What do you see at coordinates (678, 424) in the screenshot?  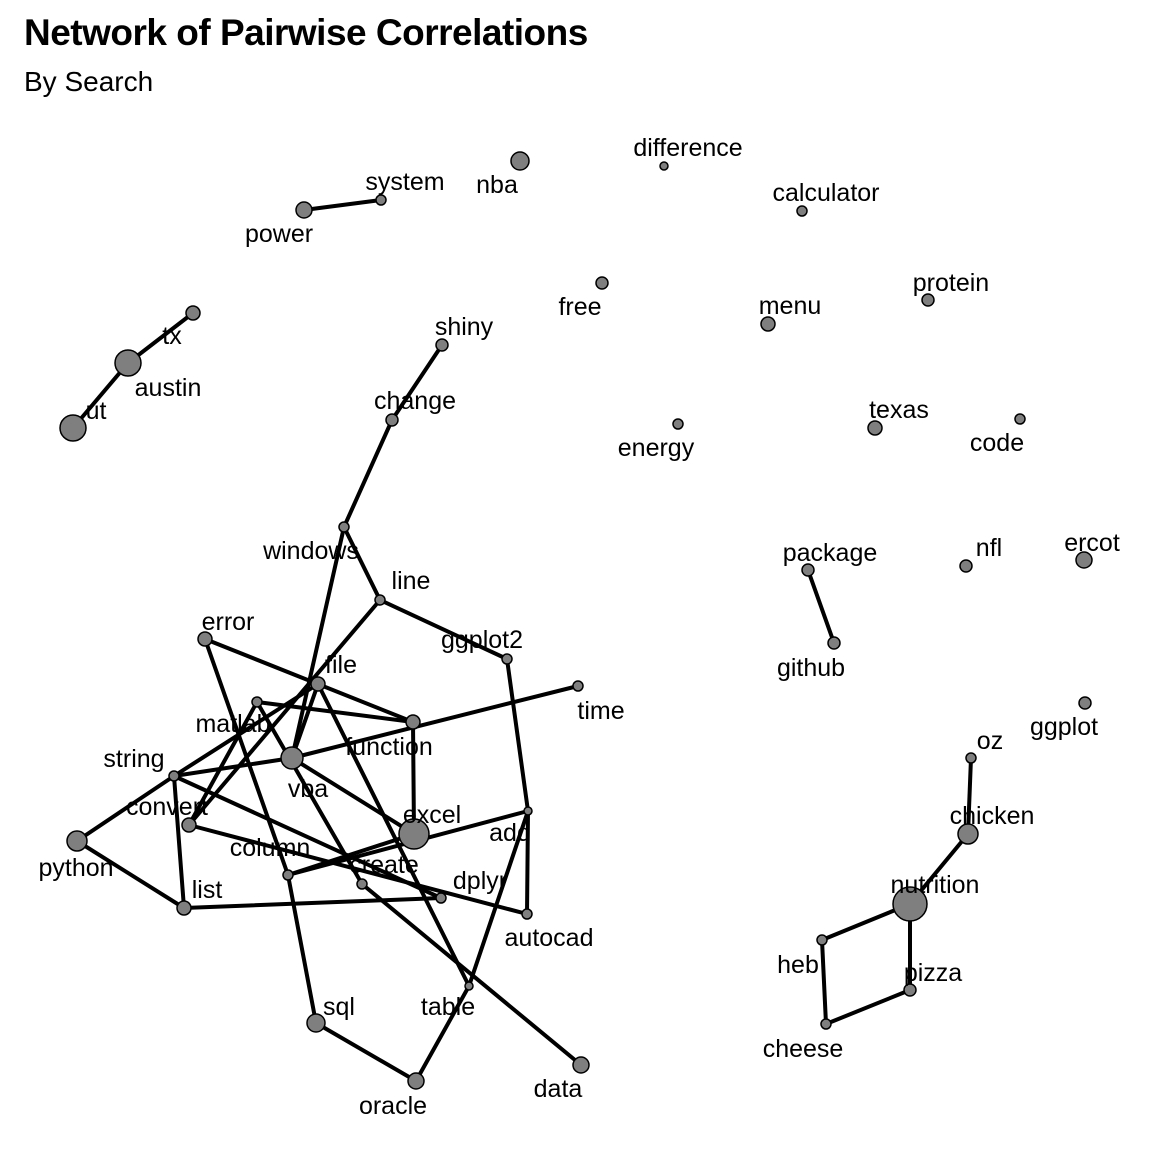 I see `node-energy` at bounding box center [678, 424].